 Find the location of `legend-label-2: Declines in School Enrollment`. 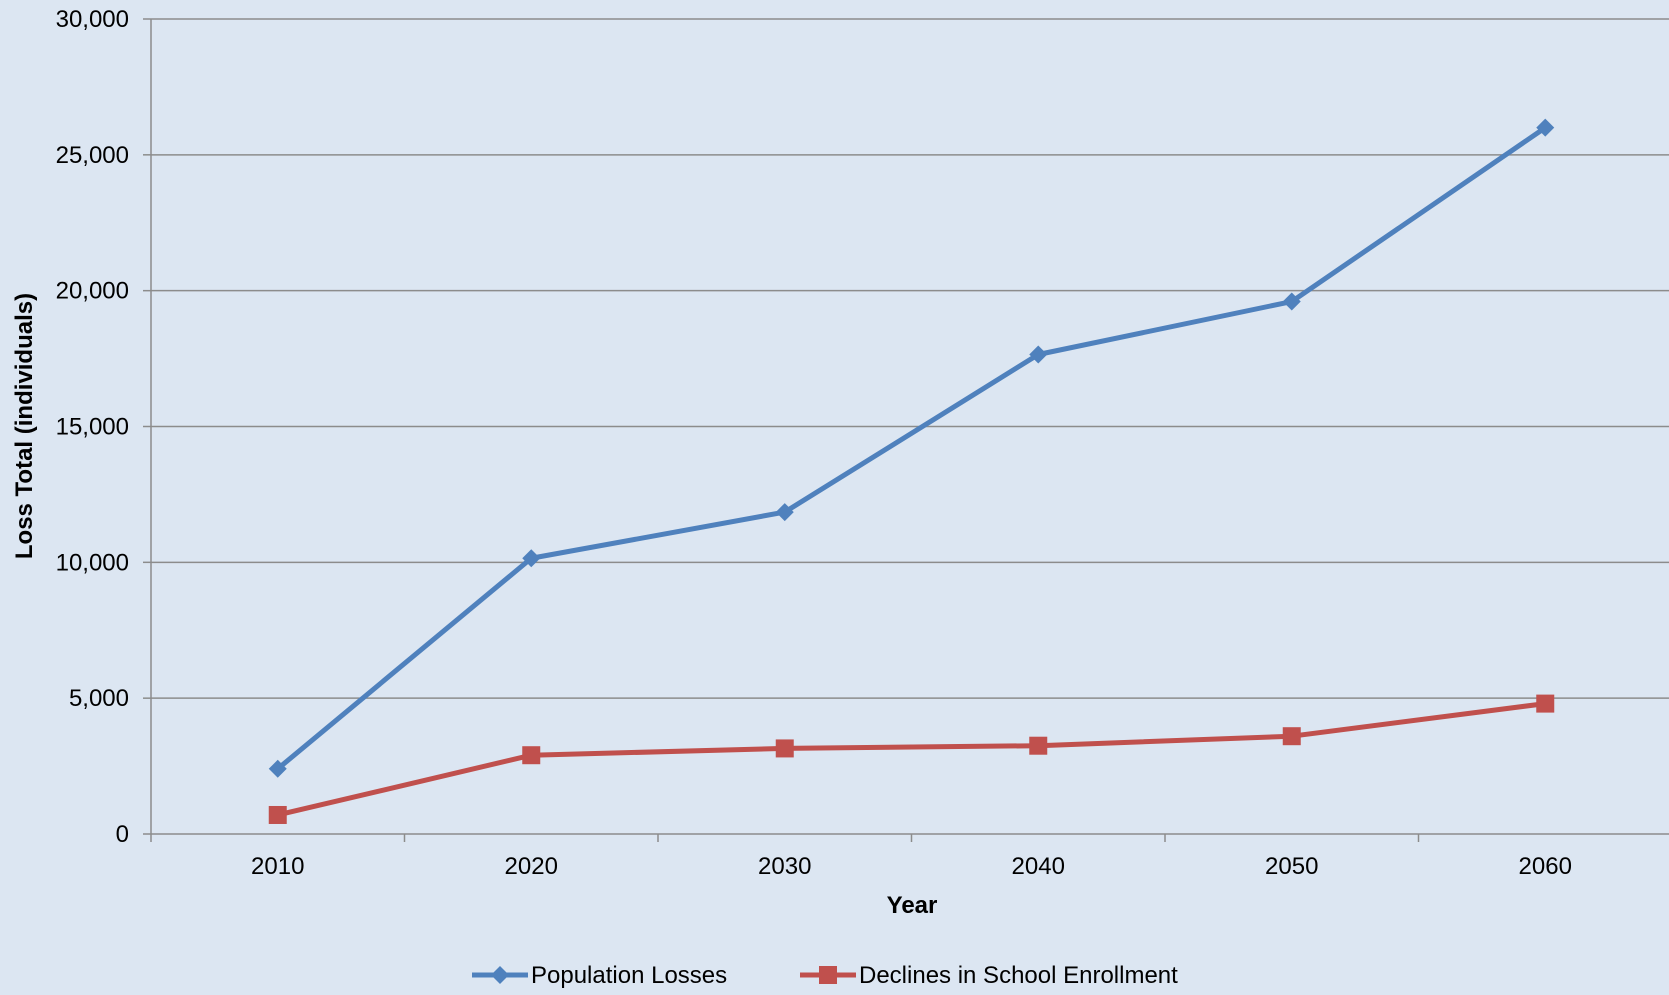

legend-label-2: Declines in School Enrollment is located at coordinates (1018, 975).